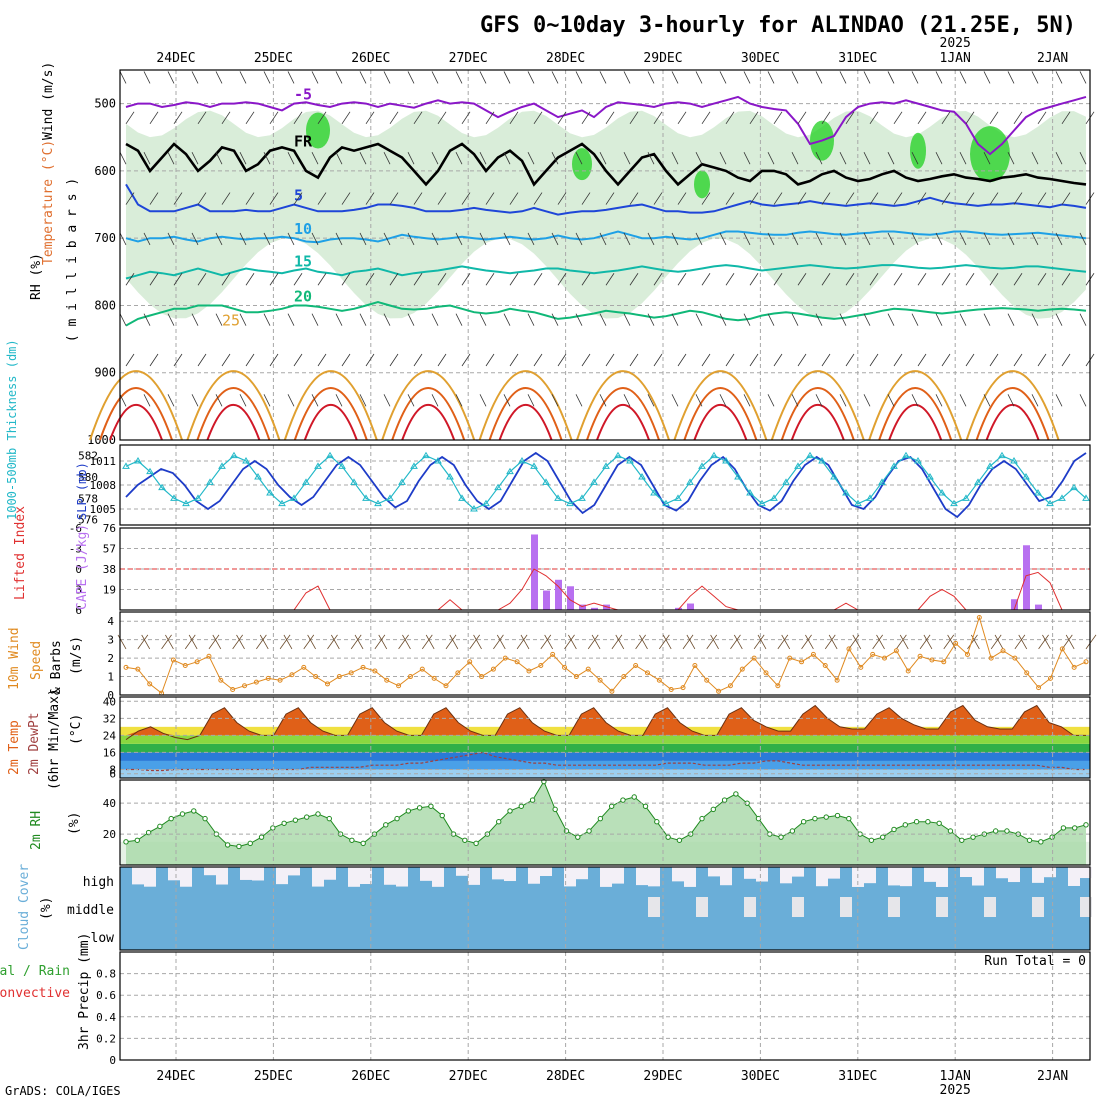  What do you see at coordinates (101, 440) in the screenshot?
I see `pressure-tick: 1000` at bounding box center [101, 440].